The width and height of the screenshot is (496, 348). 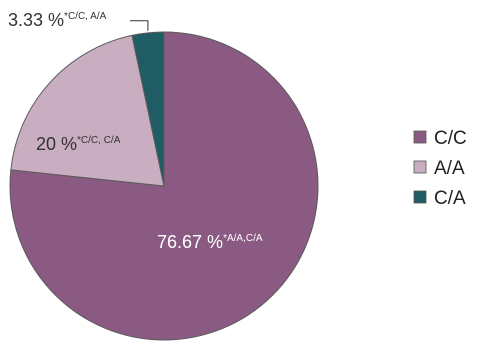 What do you see at coordinates (99, 140) in the screenshot?
I see `slice-note-text: *C/C, C/A` at bounding box center [99, 140].